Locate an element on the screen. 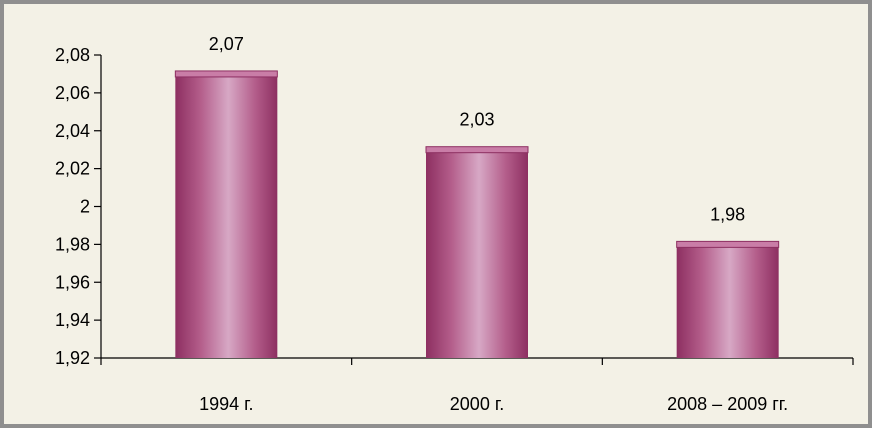 Image resolution: width=872 pixels, height=428 pixels. y-tick-label: 2,08 is located at coordinates (72, 55).